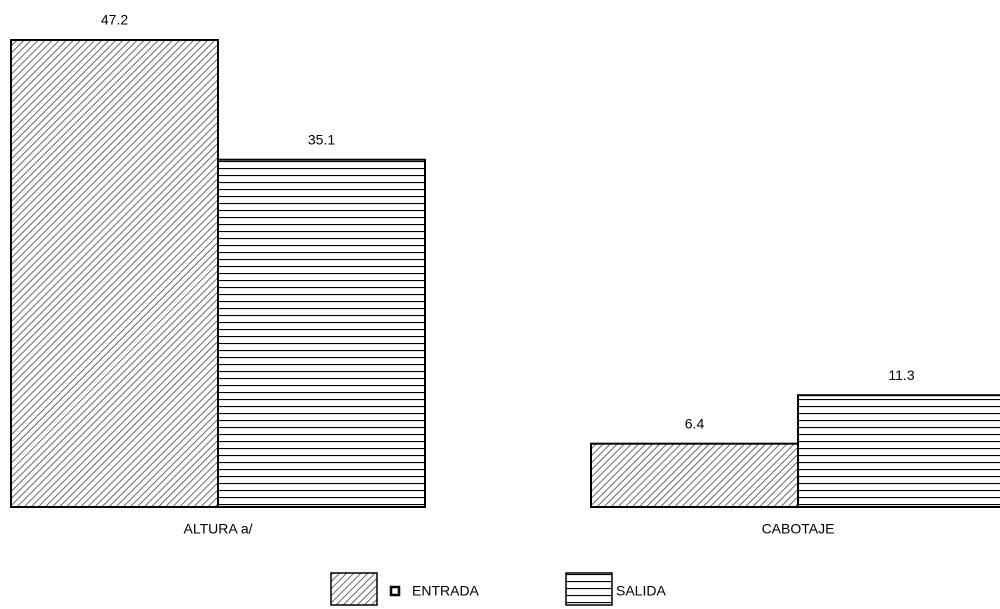  I want to click on value-label: 6.4, so click(695, 423).